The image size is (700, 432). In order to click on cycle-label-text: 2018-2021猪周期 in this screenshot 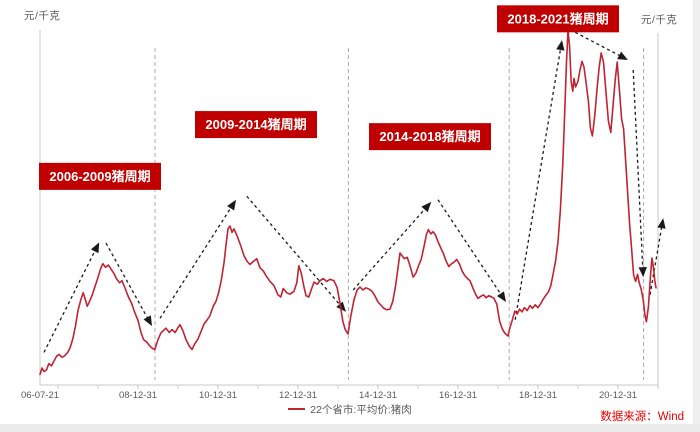, I will do `click(557, 18)`.